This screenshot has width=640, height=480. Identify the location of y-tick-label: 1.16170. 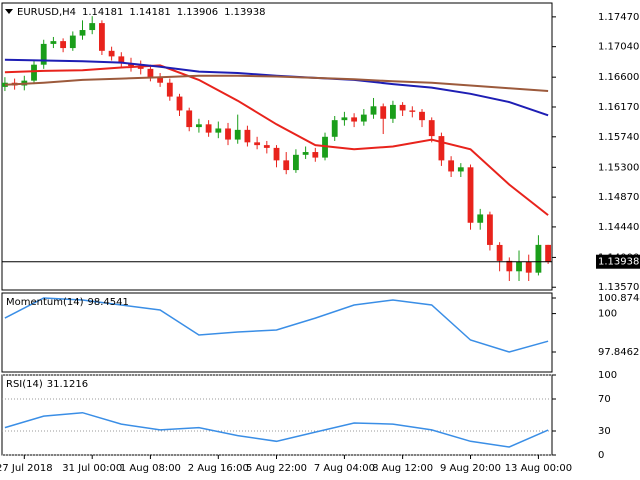
(618, 107).